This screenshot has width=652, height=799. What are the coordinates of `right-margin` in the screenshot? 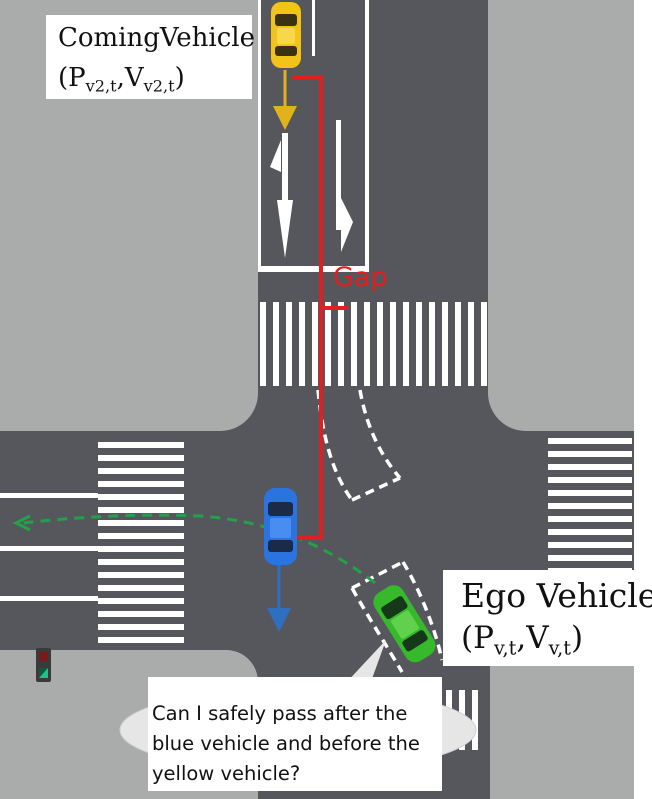 It's located at (643, 399).